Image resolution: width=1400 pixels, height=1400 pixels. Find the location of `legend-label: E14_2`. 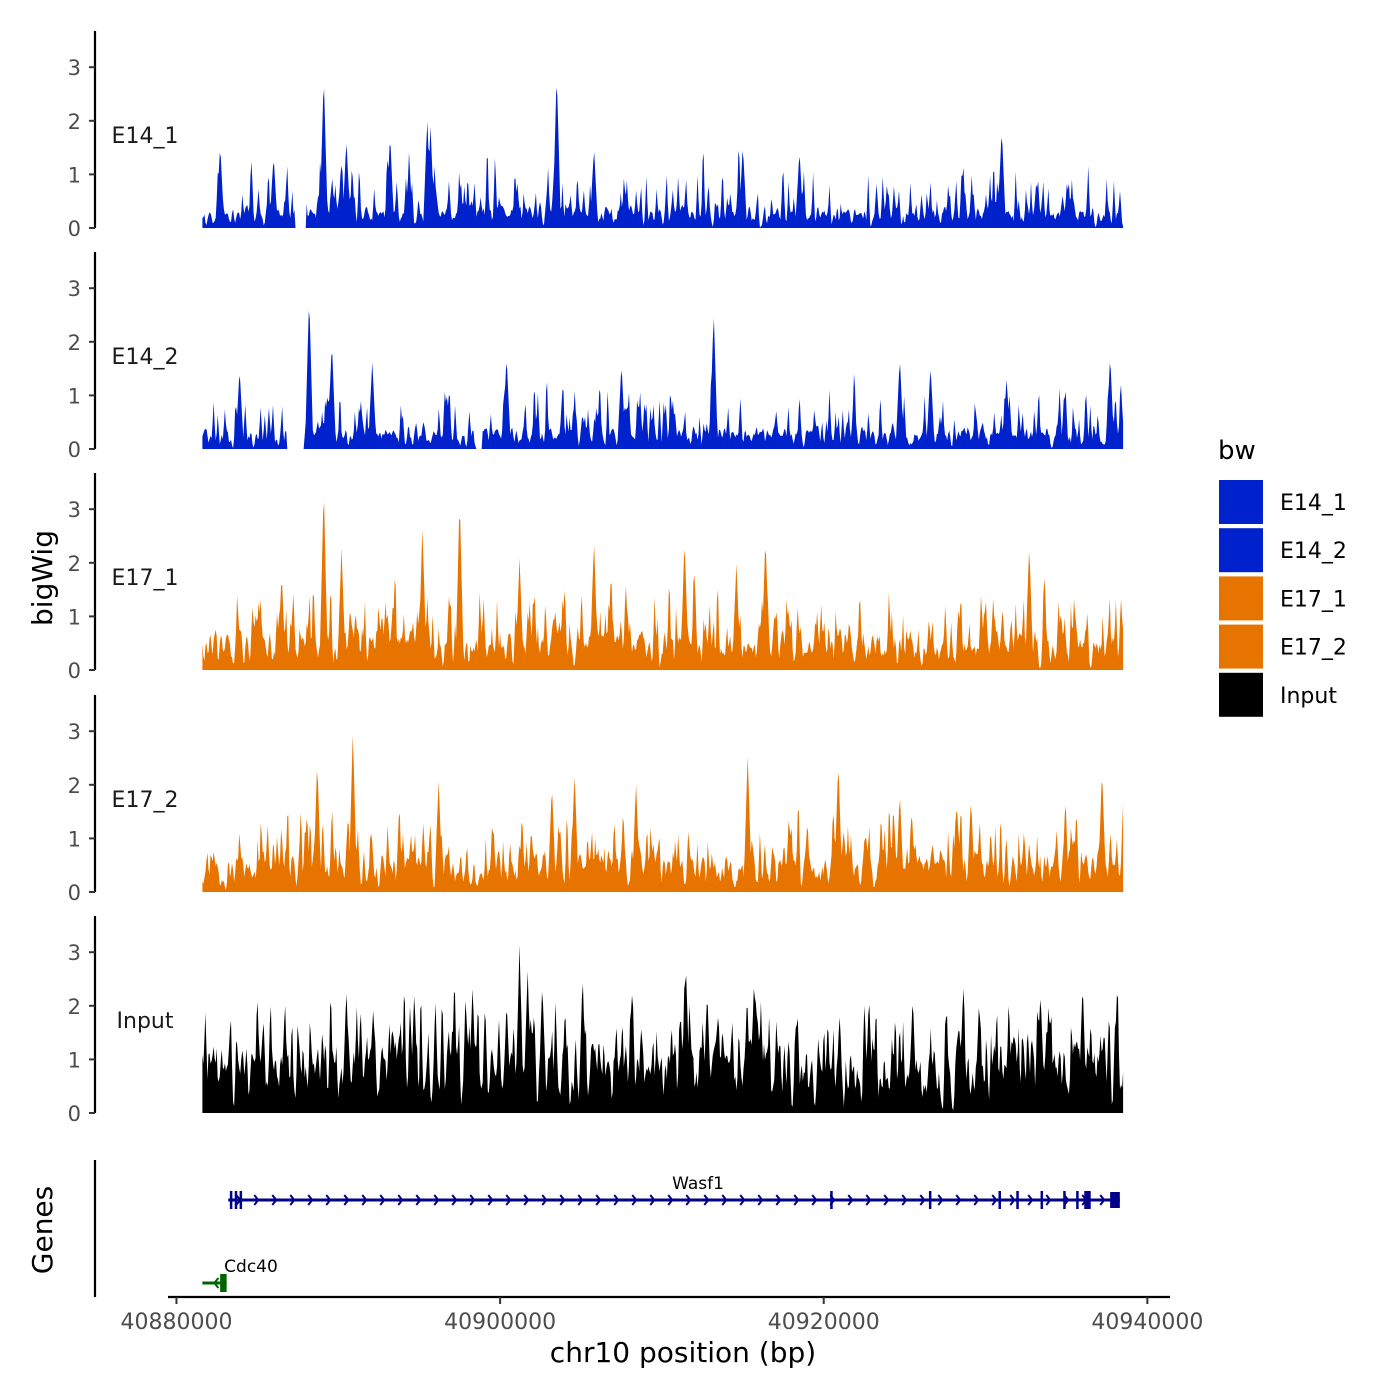

legend-label: E14_2 is located at coordinates (1313, 551).